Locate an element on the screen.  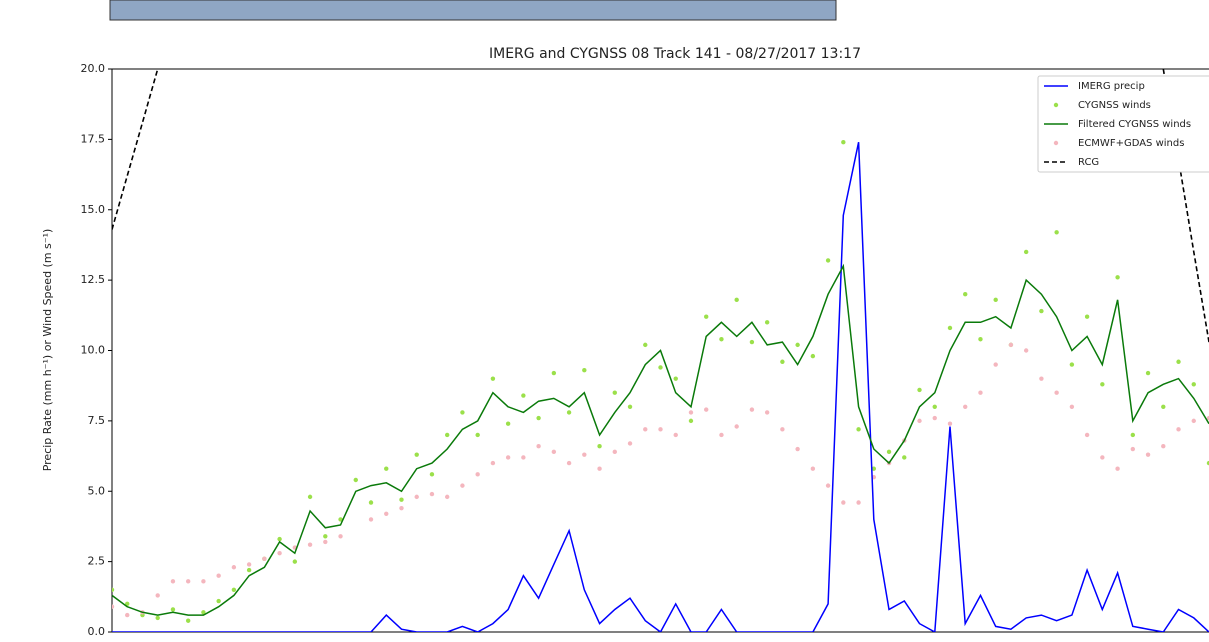
y-tick-label: 20.0 is located at coordinates (93, 68).